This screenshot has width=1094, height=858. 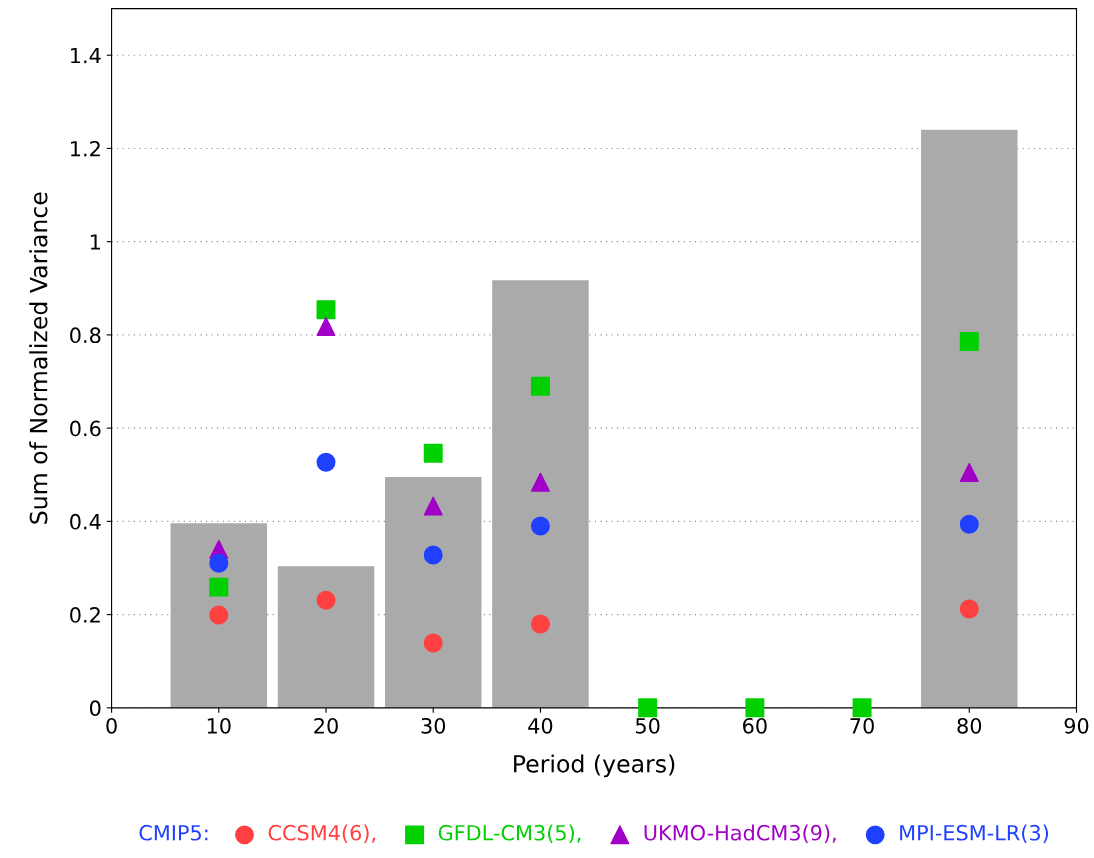 What do you see at coordinates (95, 708) in the screenshot?
I see `y-tick-label: 0` at bounding box center [95, 708].